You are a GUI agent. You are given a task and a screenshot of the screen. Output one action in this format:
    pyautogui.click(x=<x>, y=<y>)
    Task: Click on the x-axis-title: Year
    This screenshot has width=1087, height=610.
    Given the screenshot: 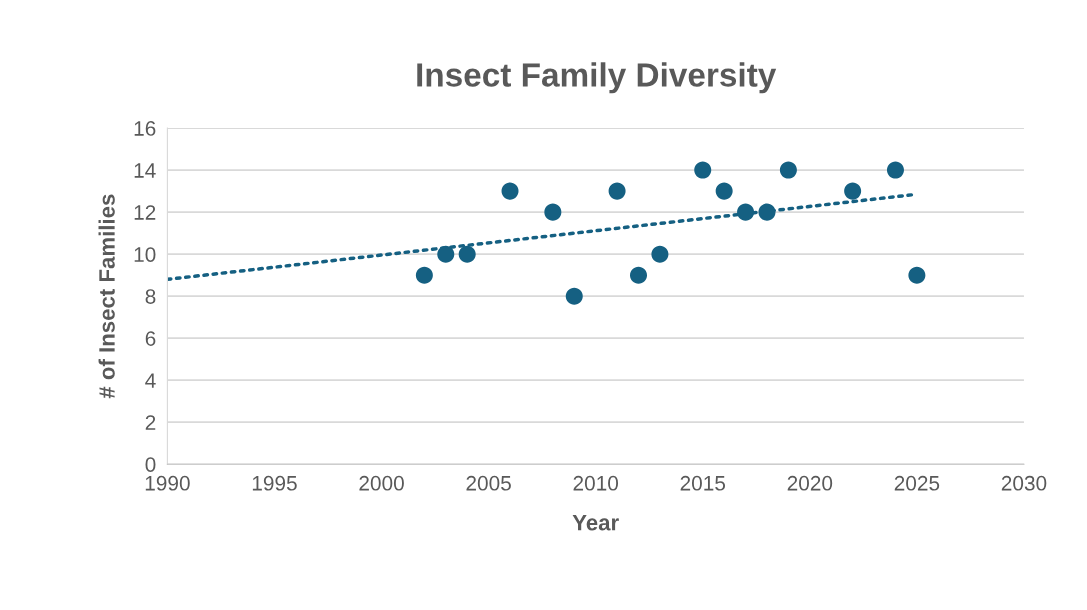 What is the action you would take?
    pyautogui.click(x=595, y=523)
    